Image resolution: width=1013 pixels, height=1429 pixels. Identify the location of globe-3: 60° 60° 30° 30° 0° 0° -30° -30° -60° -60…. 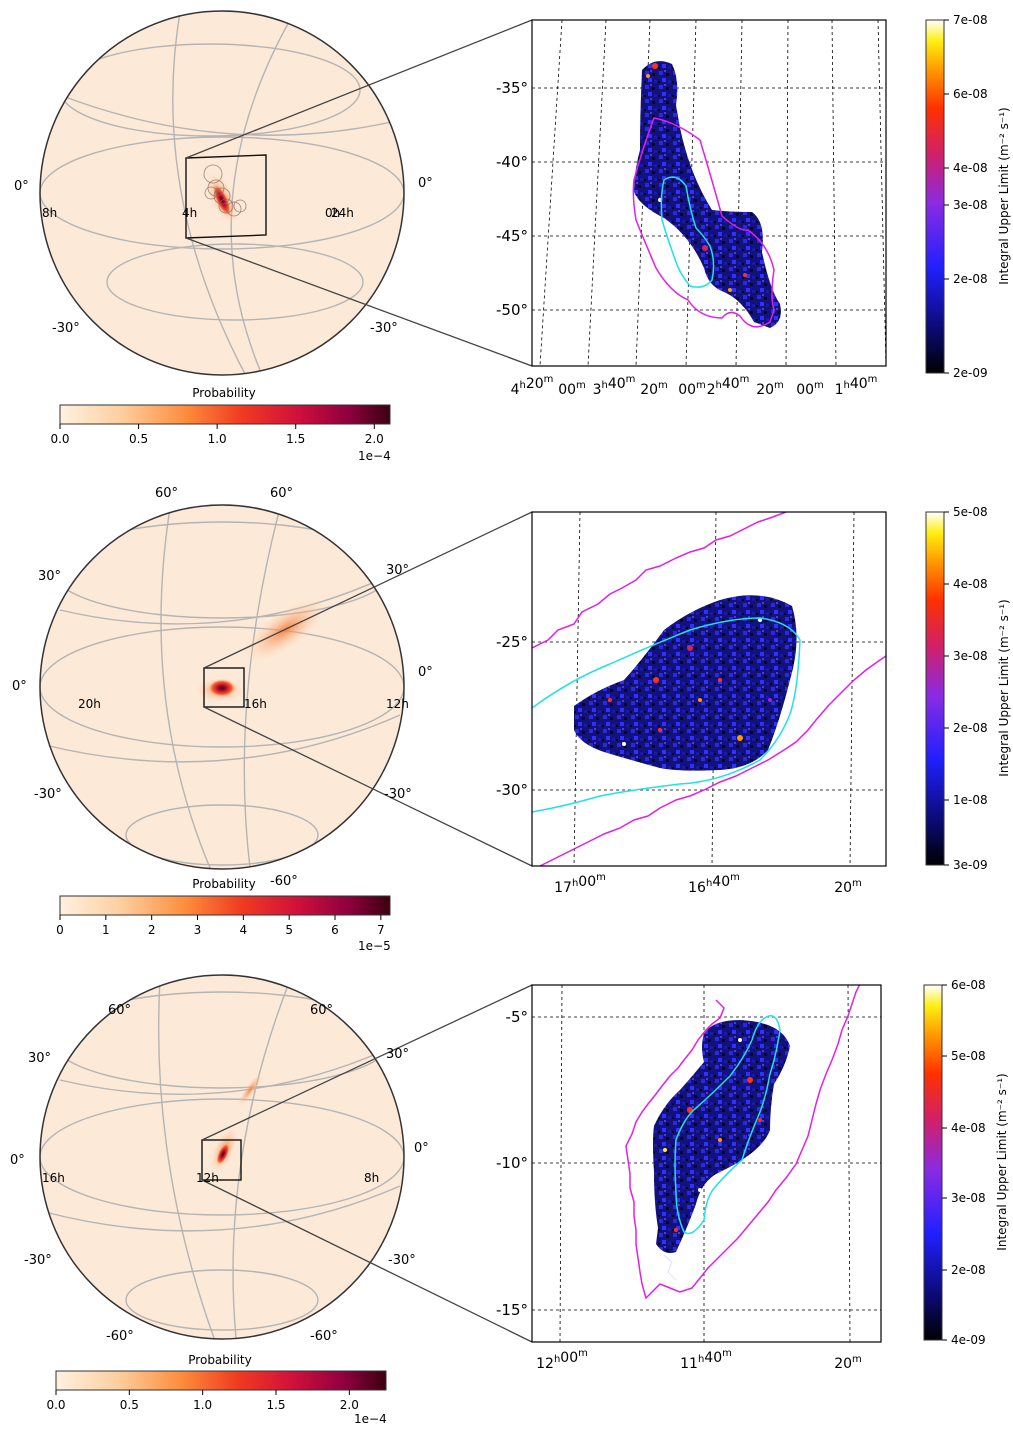
(271, 1159).